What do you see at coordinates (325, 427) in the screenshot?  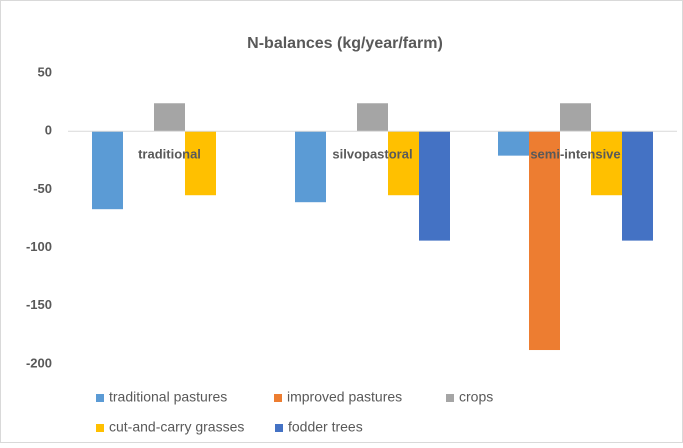 I see `legend-label: fodder trees` at bounding box center [325, 427].